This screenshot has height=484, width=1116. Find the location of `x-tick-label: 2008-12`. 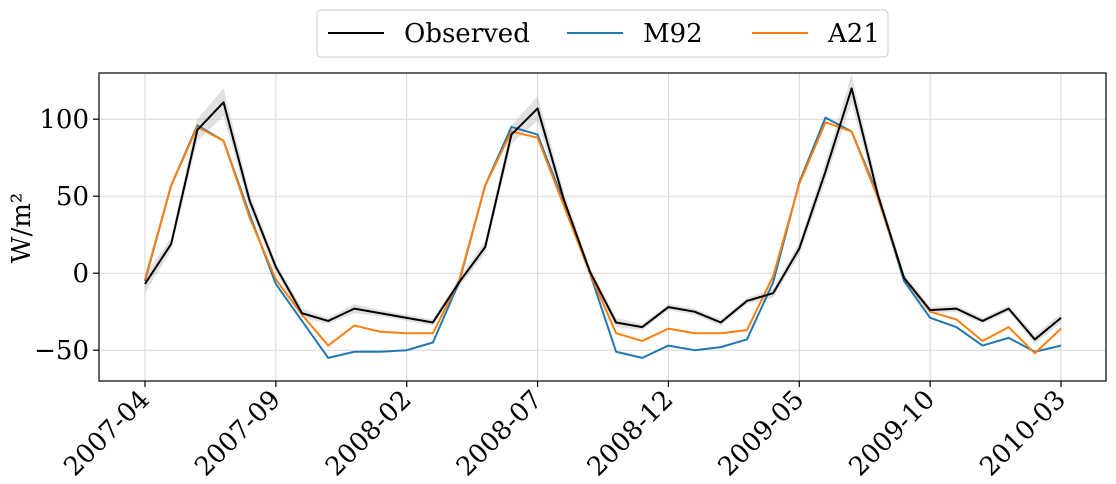

x-tick-label: 2008-12 is located at coordinates (631, 434).